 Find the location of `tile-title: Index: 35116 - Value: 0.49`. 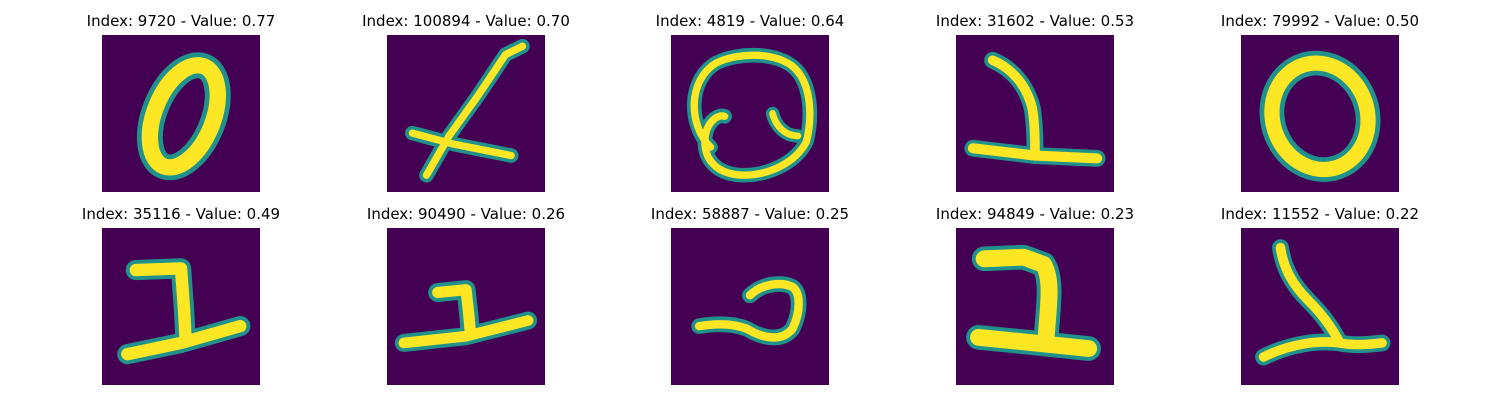

tile-title: Index: 35116 - Value: 0.49 is located at coordinates (181, 214).